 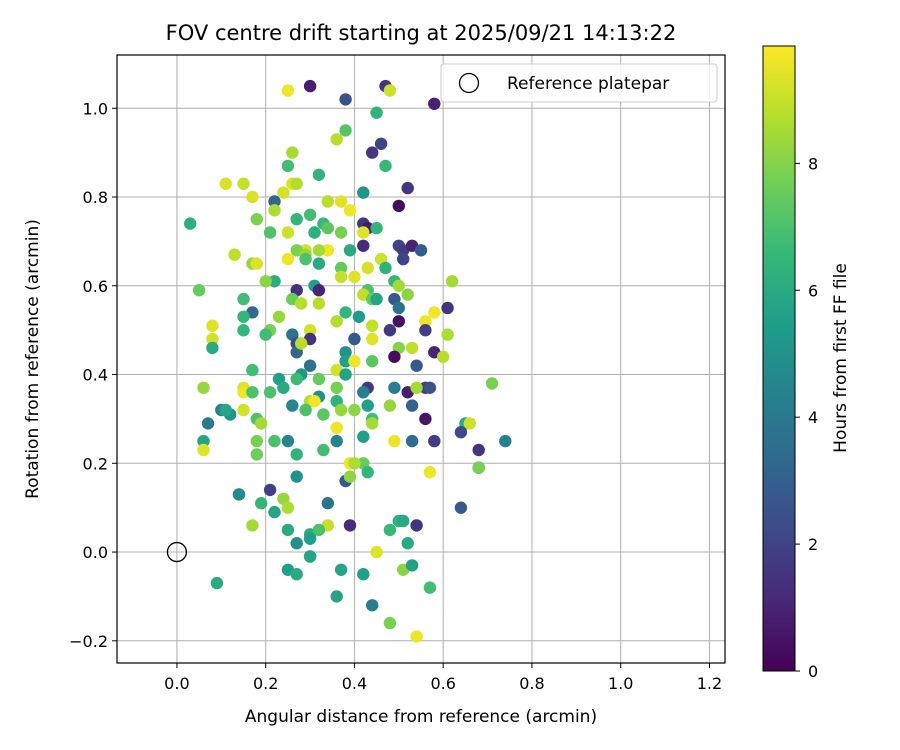 What do you see at coordinates (813, 671) in the screenshot?
I see `colorbar-tick-label: 0` at bounding box center [813, 671].